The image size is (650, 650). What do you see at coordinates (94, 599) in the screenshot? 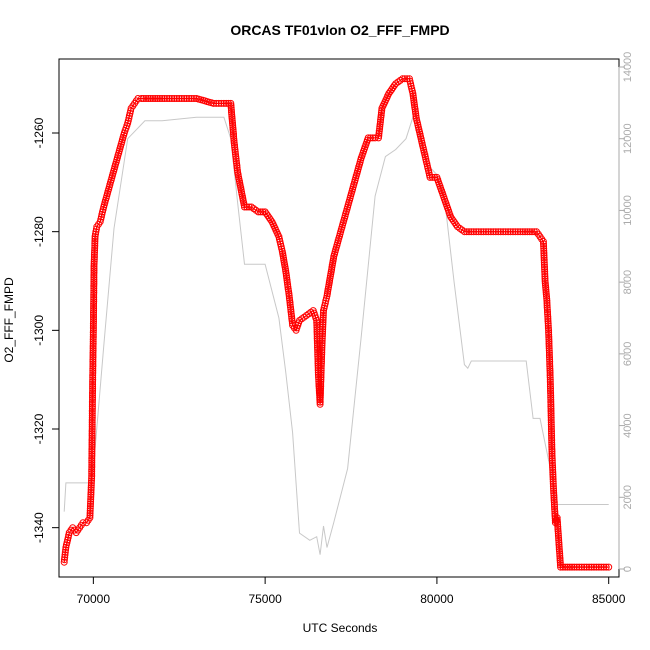
I see `x-tick-label: 70000` at bounding box center [94, 599].